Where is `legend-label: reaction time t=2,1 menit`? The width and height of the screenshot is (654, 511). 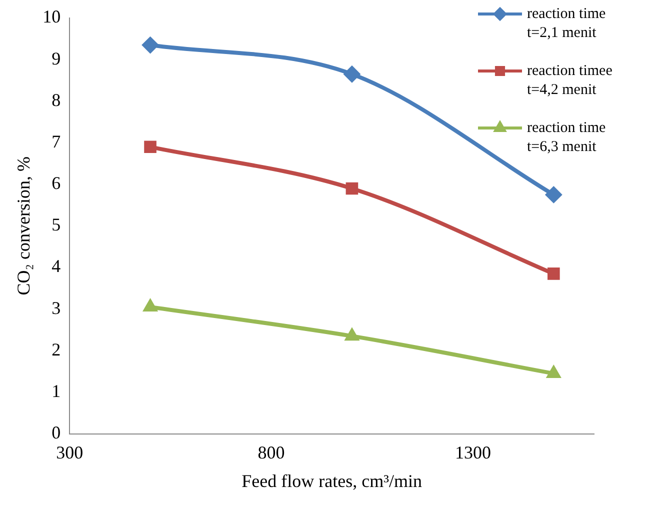
legend-label: reaction time t=2,1 menit is located at coordinates (566, 23).